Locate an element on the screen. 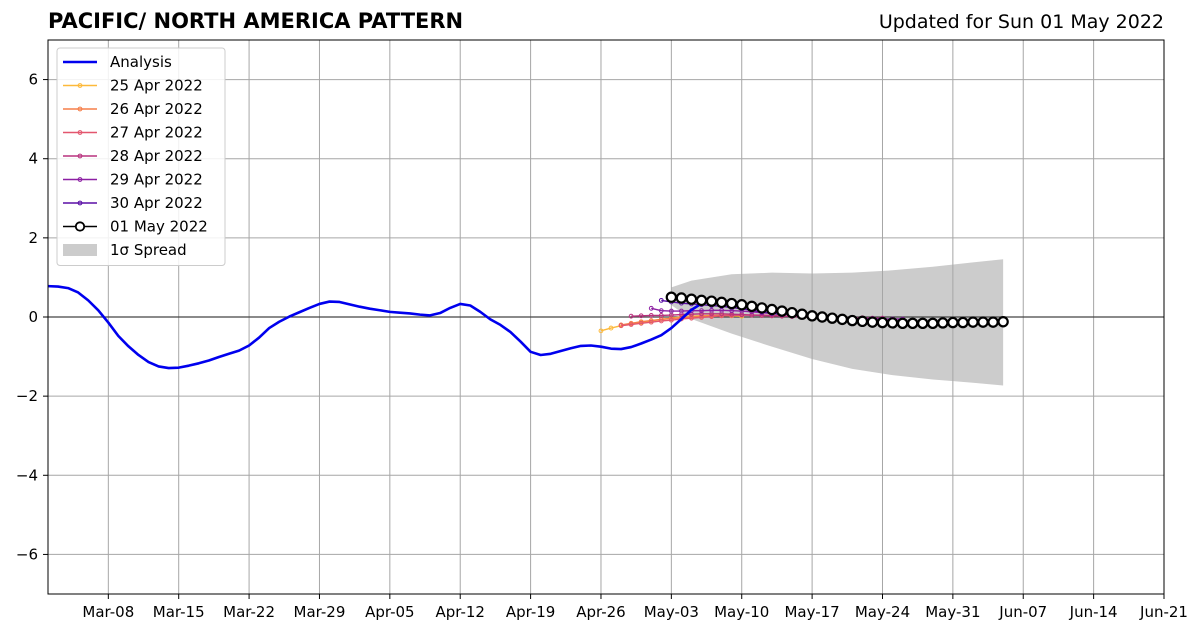 The width and height of the screenshot is (1202, 633). x-tick-label: Mar-22 is located at coordinates (249, 612).